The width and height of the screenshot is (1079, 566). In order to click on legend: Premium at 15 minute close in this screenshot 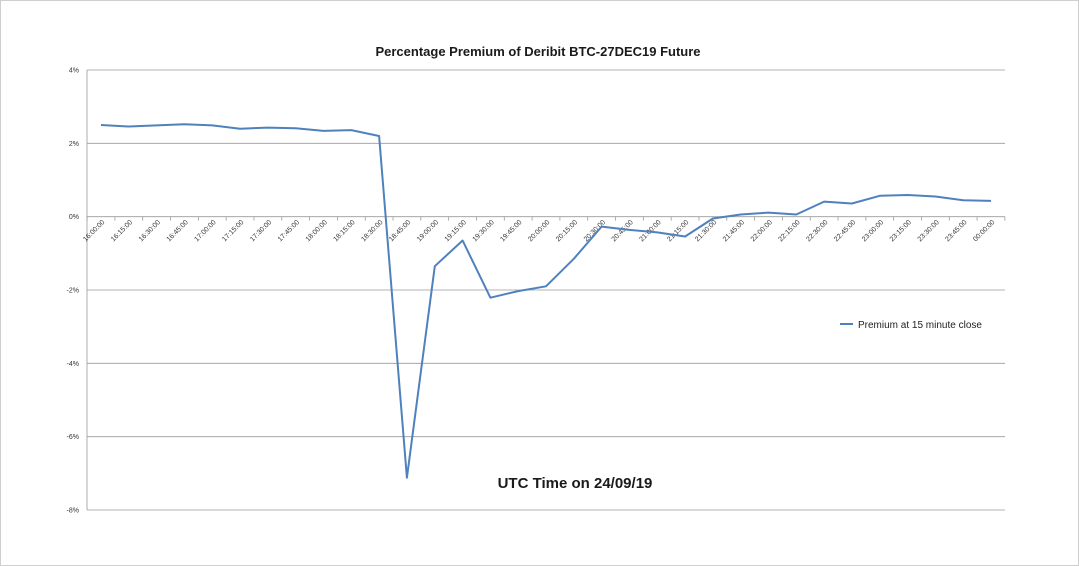, I will do `click(911, 325)`.